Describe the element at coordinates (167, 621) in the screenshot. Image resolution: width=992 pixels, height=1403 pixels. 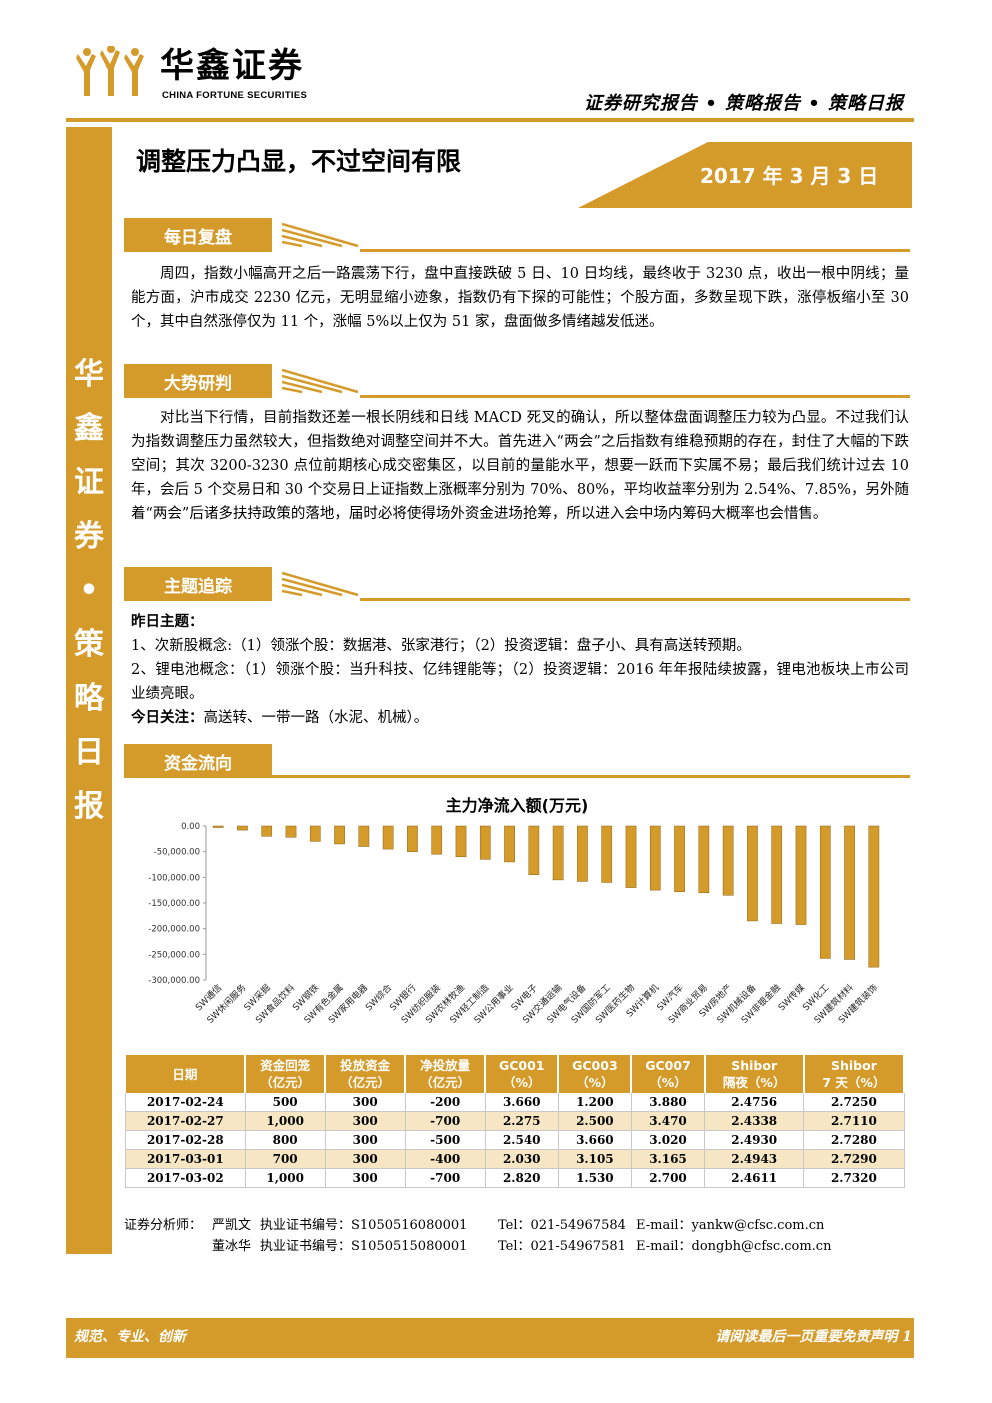
I see `yesterday-theme-label: 昨日主题：` at that location.